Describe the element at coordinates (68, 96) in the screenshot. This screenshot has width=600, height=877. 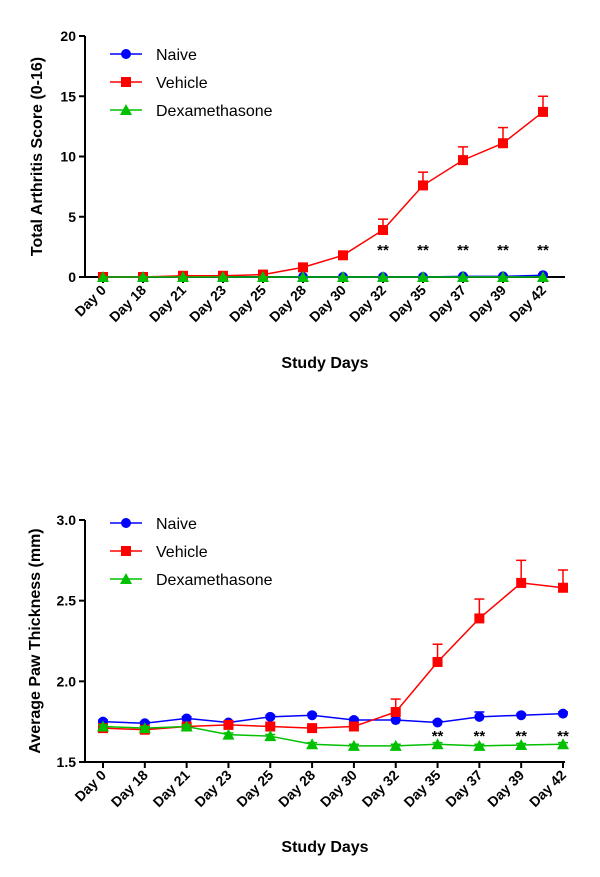
I see `y-tick-label: 15` at that location.